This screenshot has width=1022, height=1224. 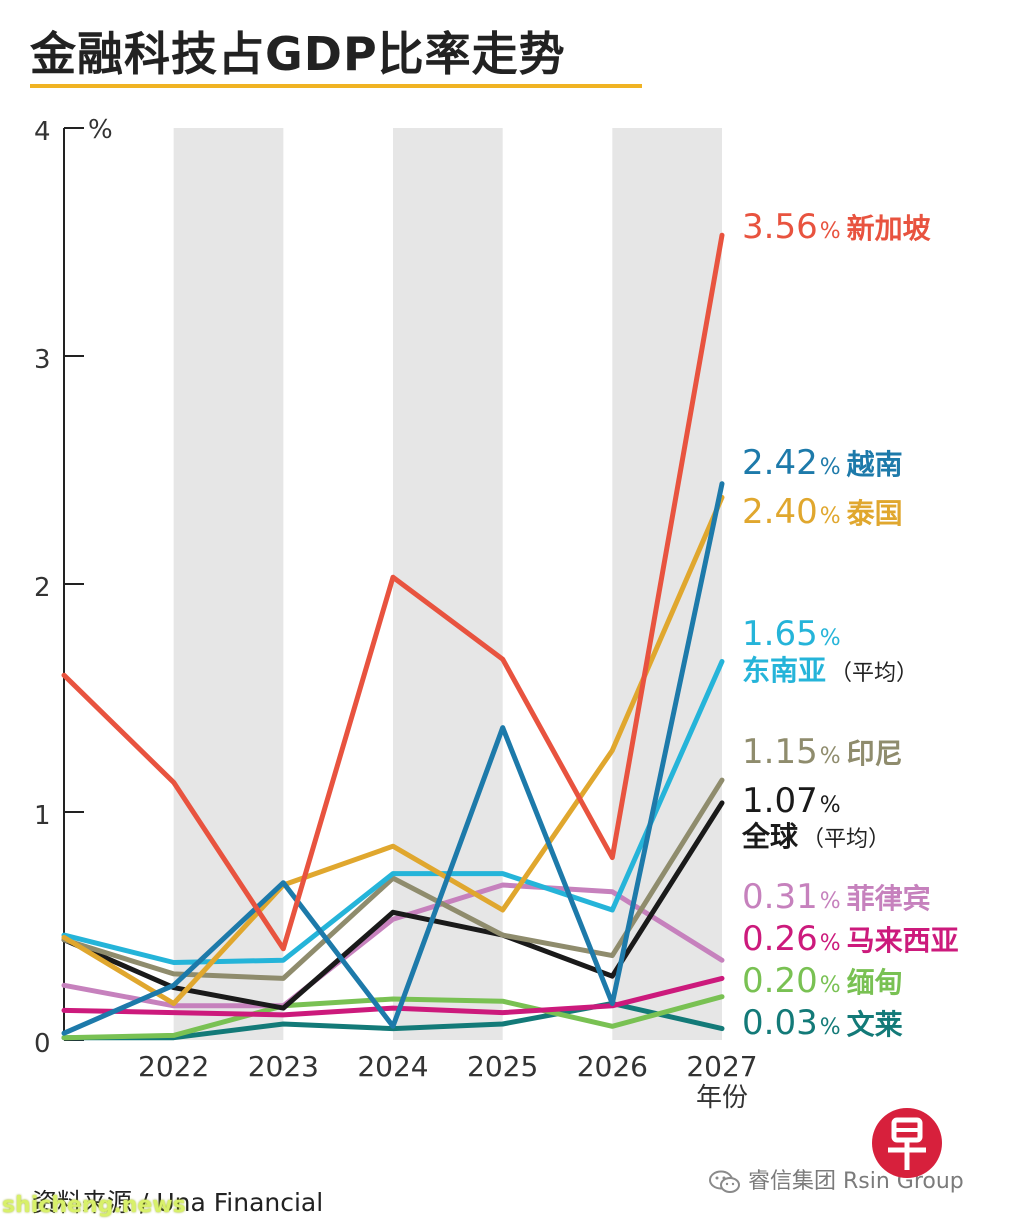 I want to click on series-label-name-0: 新加坡, so click(x=889, y=228).